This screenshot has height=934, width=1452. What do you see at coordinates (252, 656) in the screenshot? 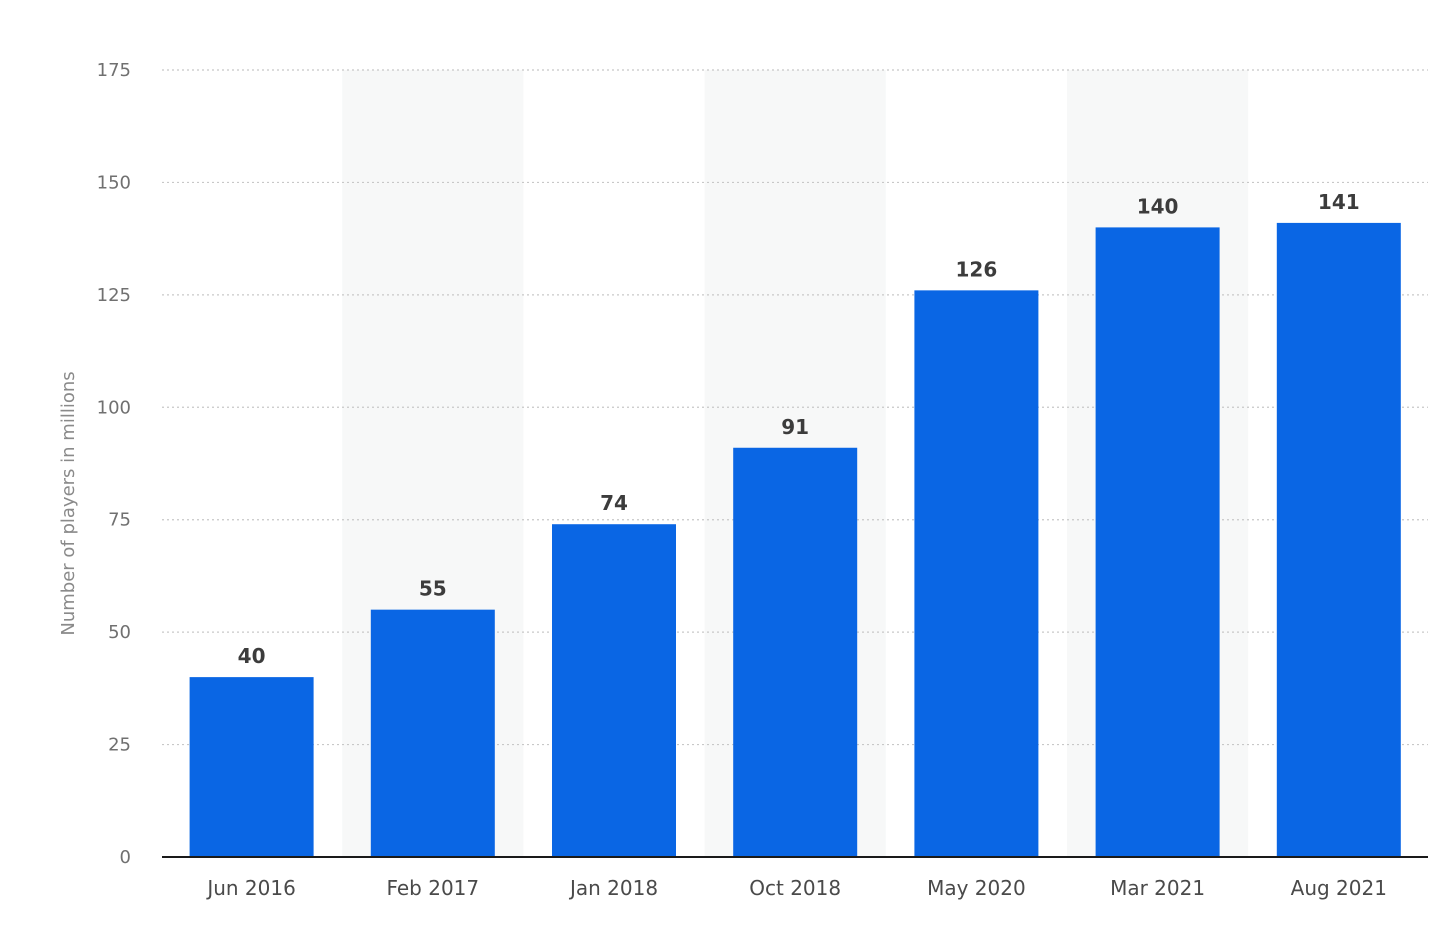
I see `data-label: 40` at bounding box center [252, 656].